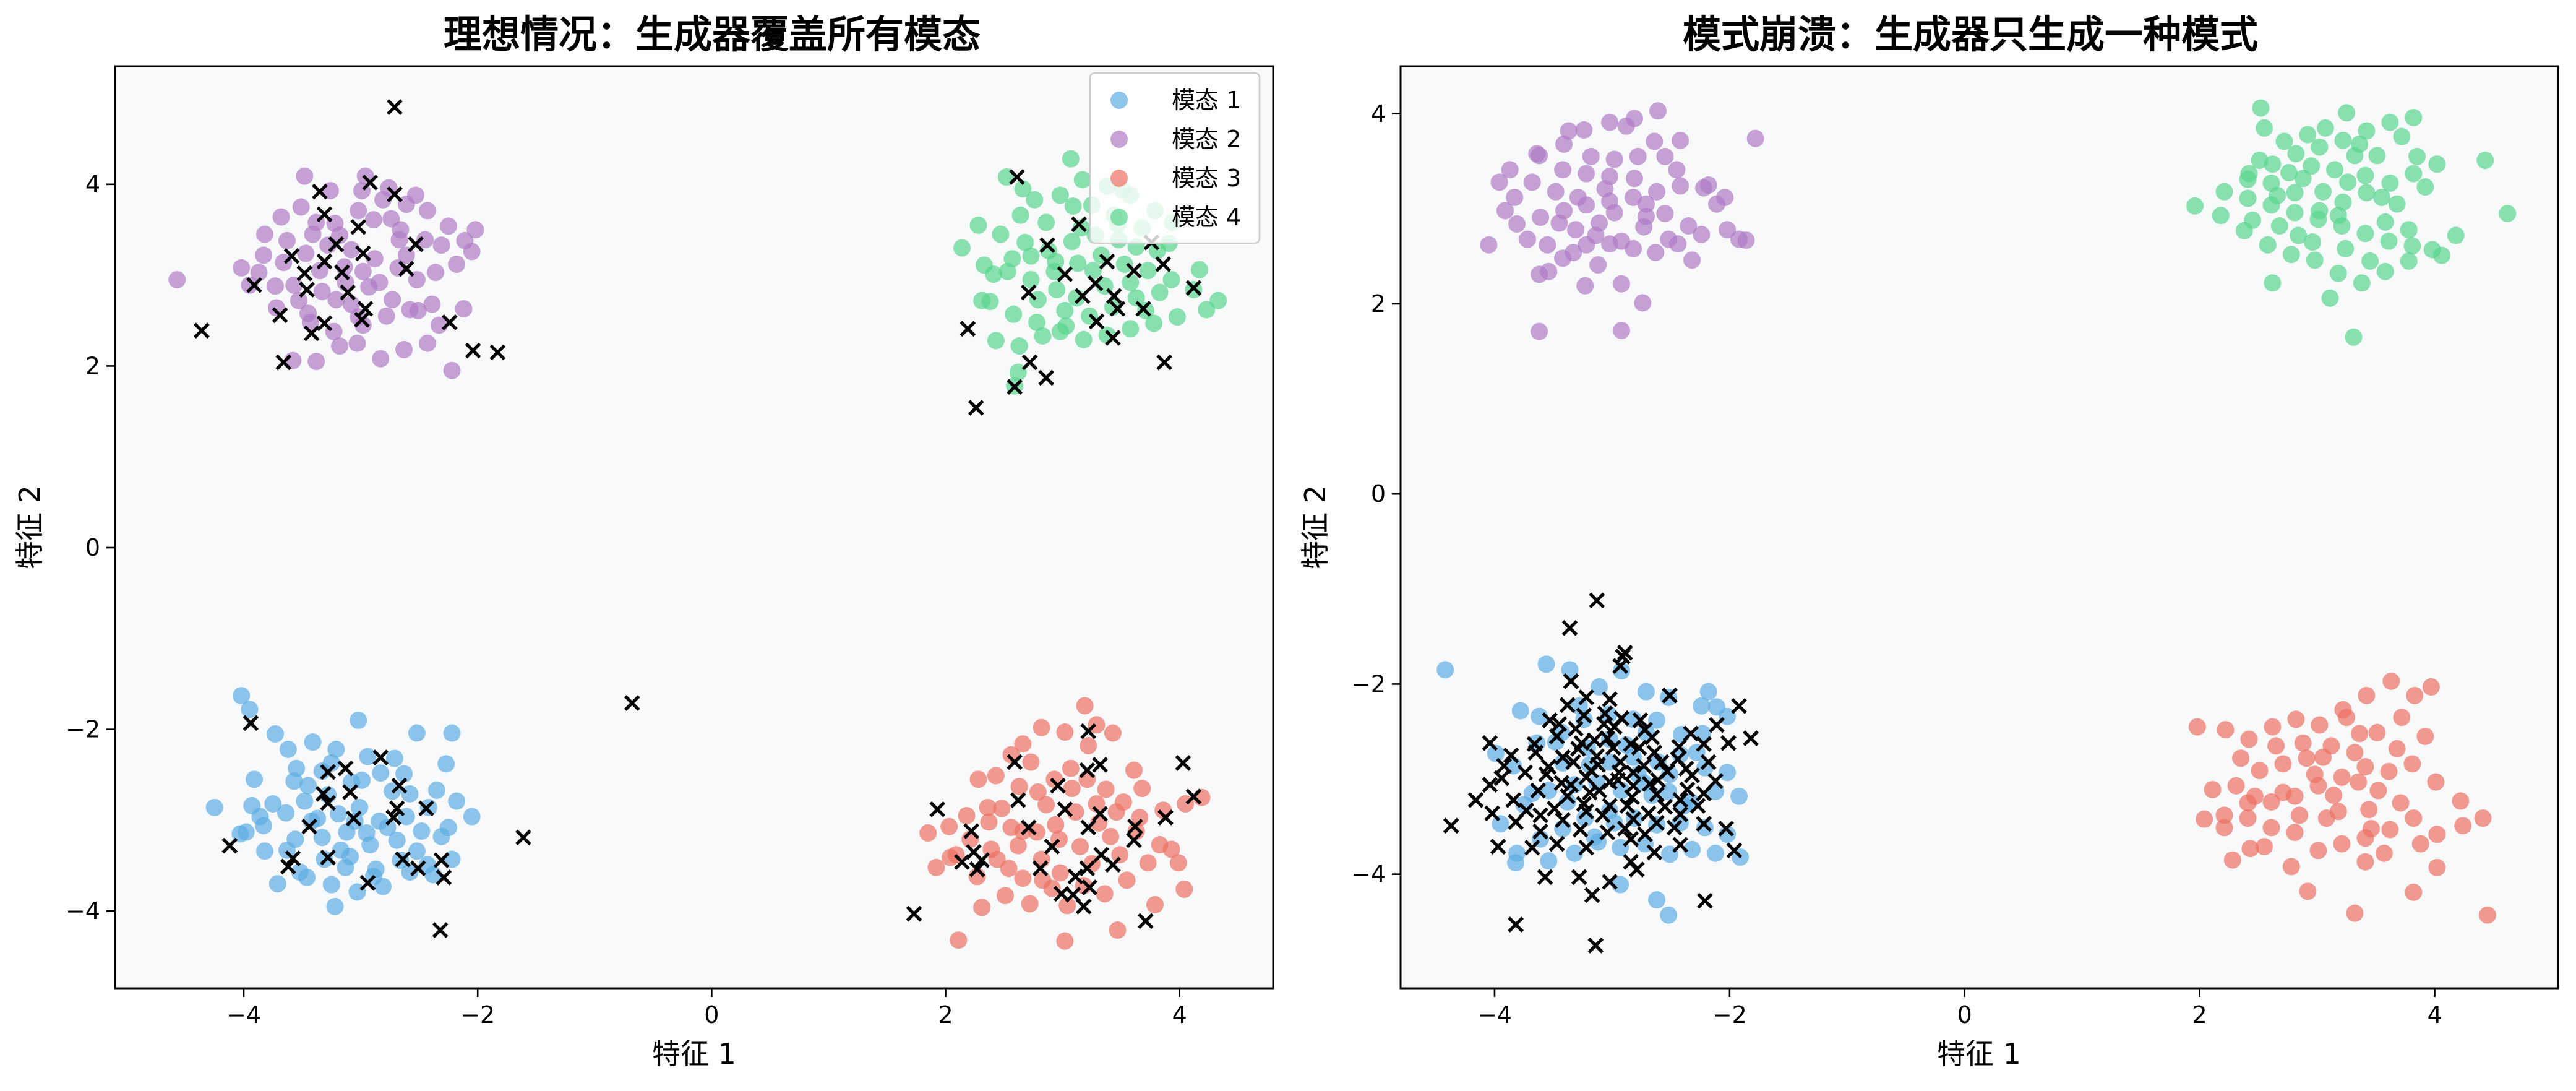  What do you see at coordinates (2434, 1014) in the screenshot?
I see `x-tick-label: 4` at bounding box center [2434, 1014].